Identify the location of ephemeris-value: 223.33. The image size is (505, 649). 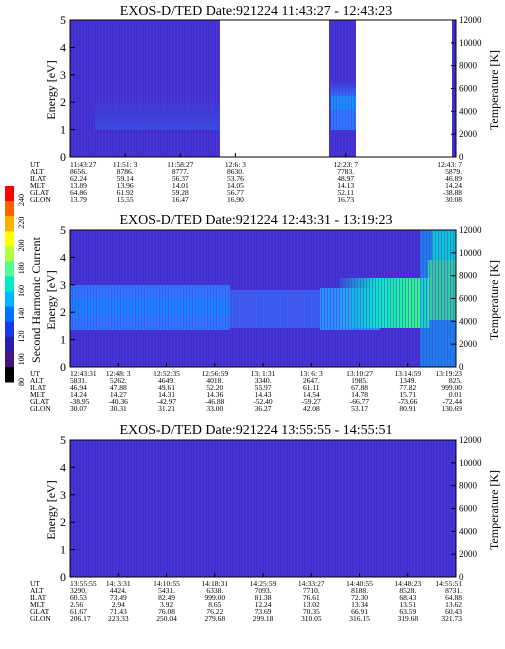
(118, 618).